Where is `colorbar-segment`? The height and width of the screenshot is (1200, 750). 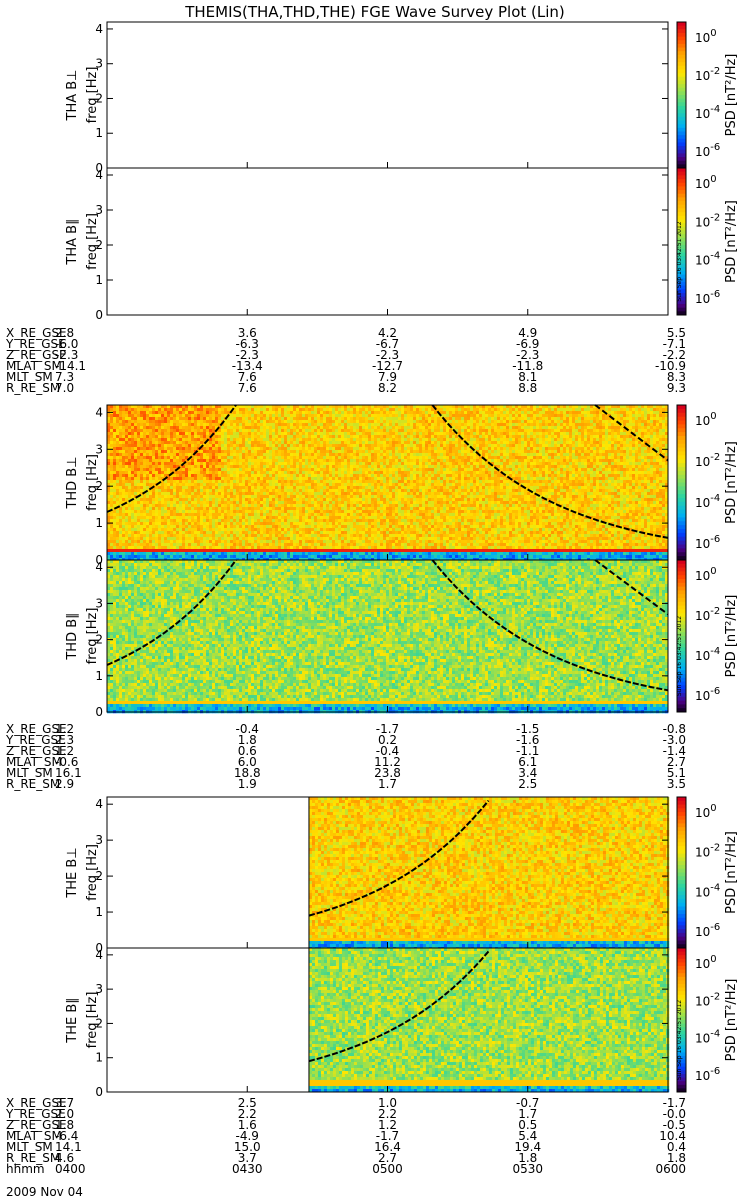 colorbar-segment is located at coordinates (681, 64).